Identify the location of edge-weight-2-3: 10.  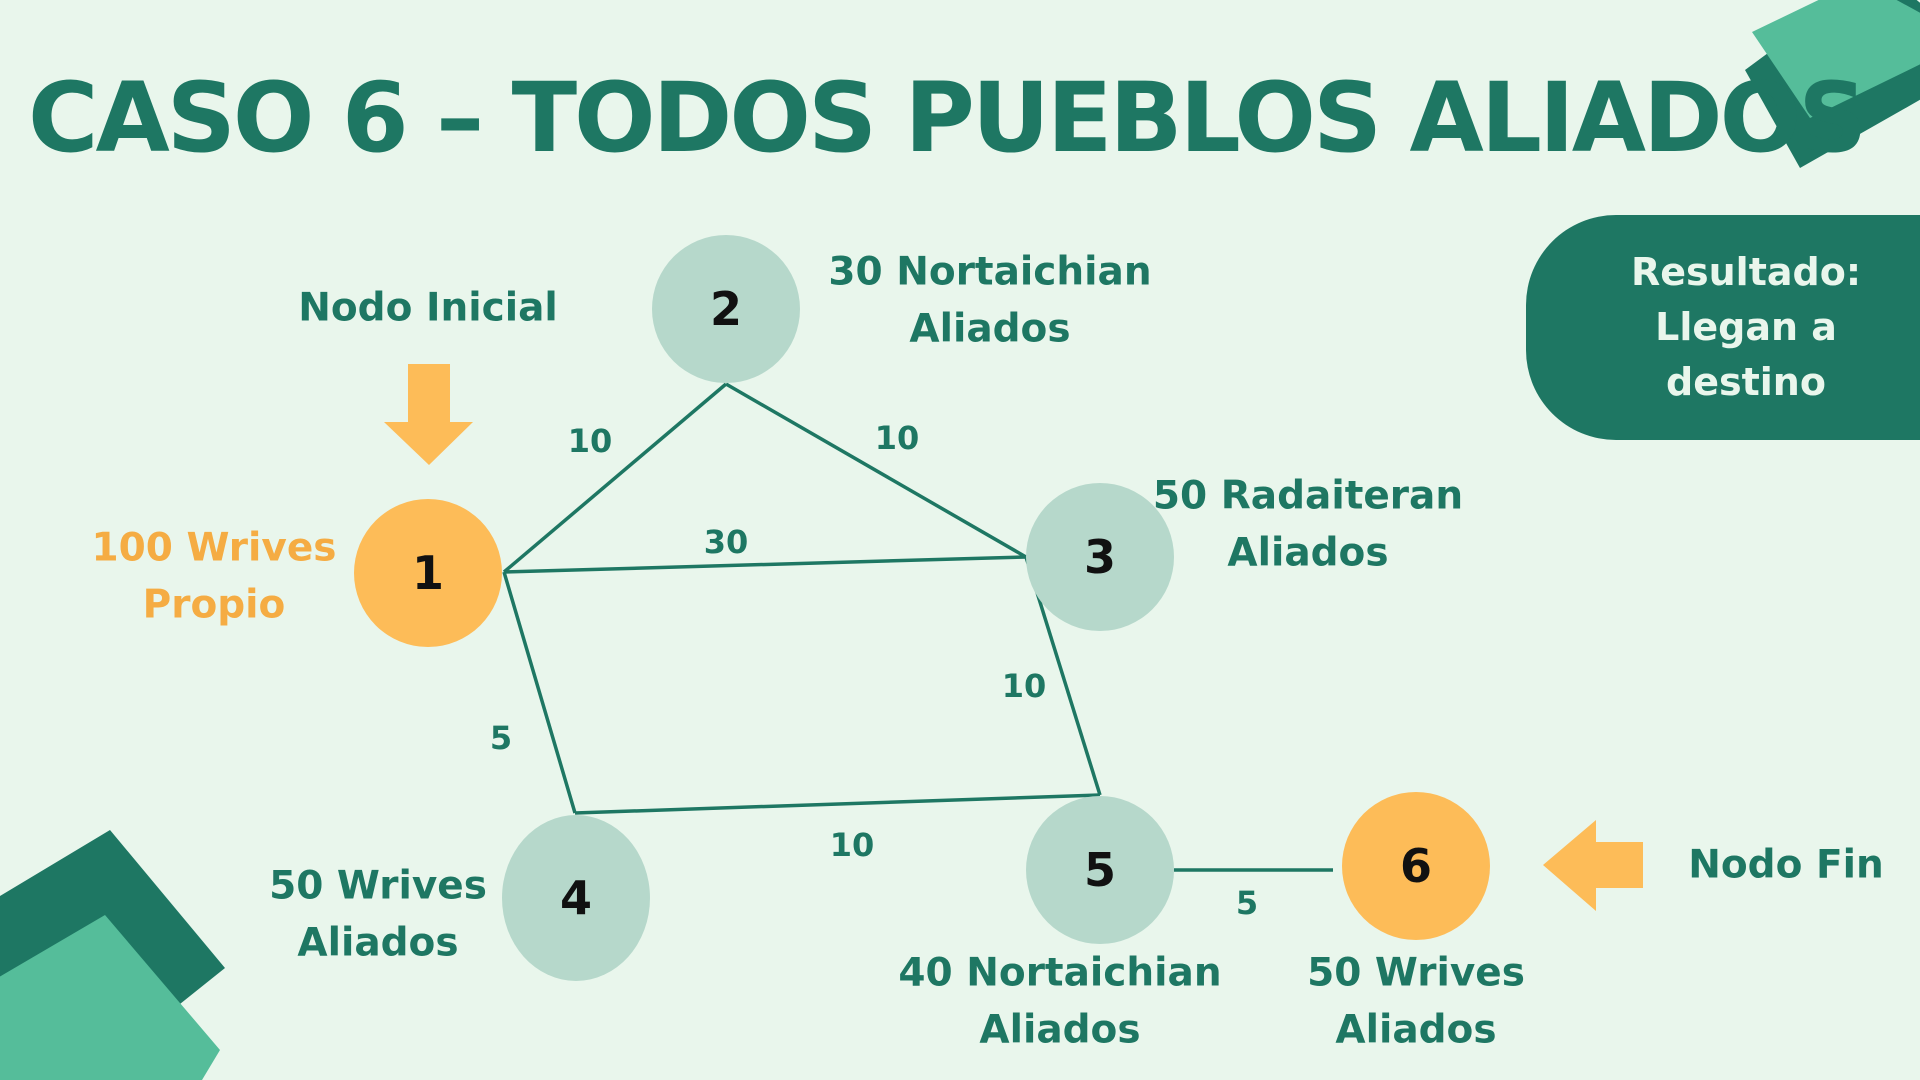
(897, 438).